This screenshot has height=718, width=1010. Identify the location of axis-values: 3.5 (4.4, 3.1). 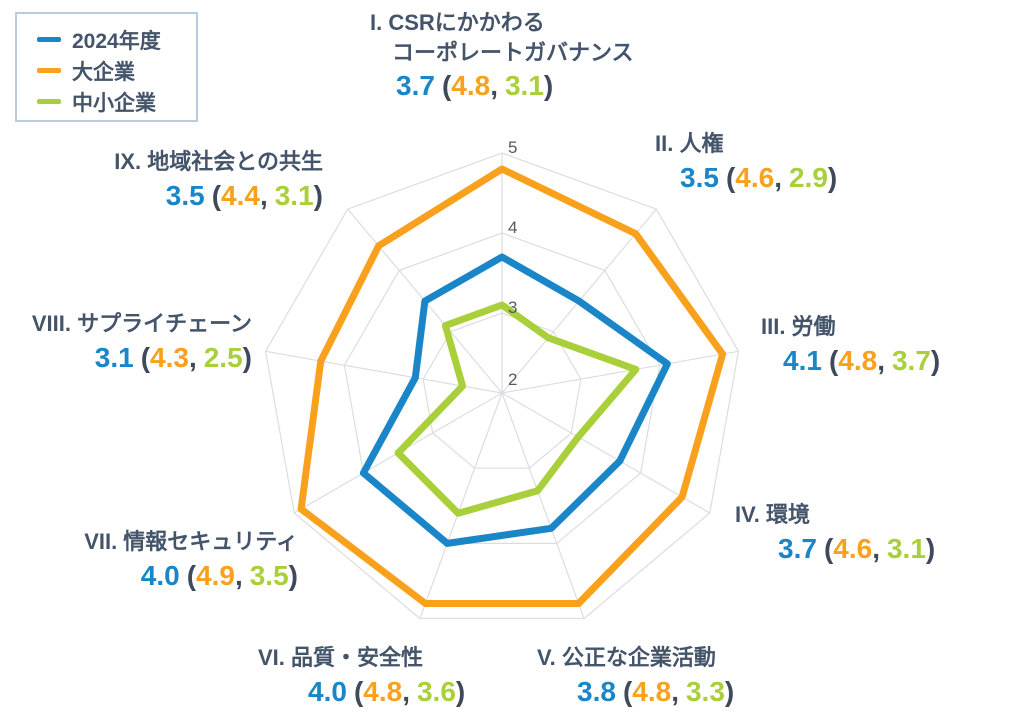
(244, 195).